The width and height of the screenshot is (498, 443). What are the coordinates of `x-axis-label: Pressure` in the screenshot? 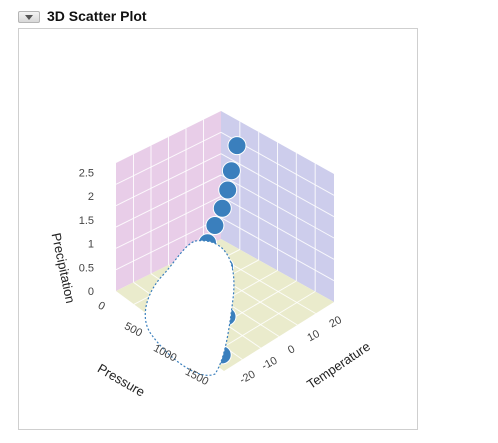 It's located at (121, 380).